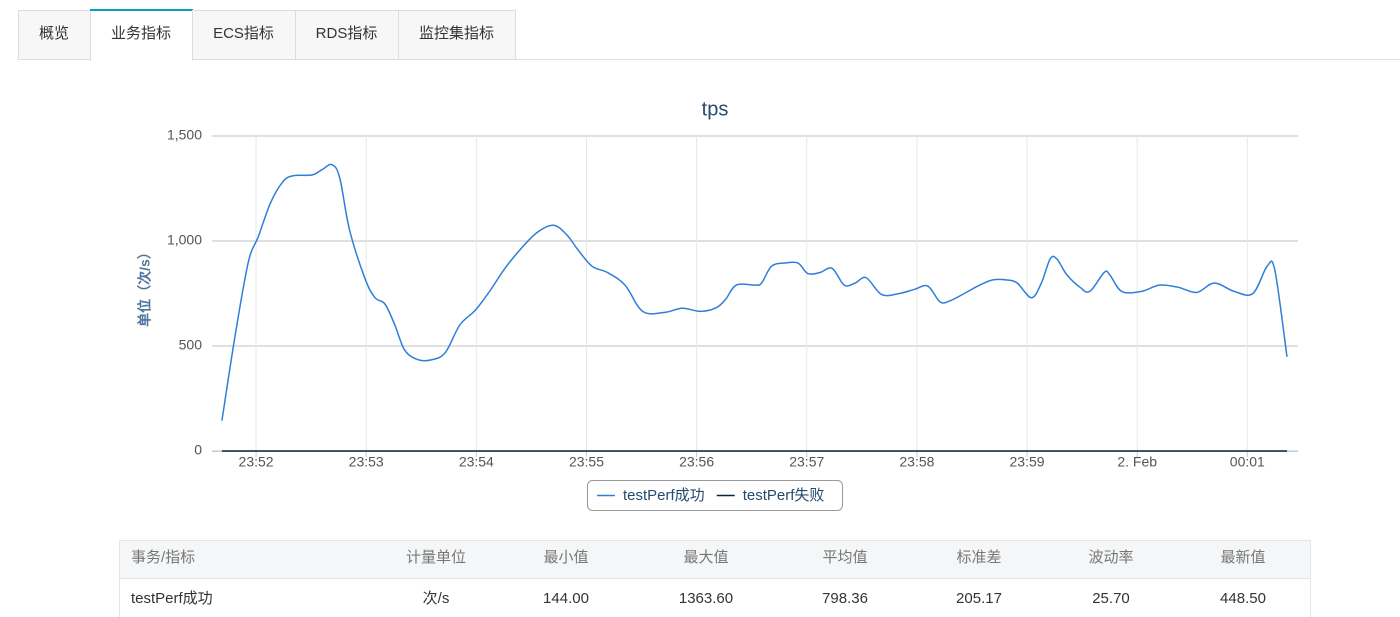  I want to click on table-cell: 25.70, so click(1111, 598).